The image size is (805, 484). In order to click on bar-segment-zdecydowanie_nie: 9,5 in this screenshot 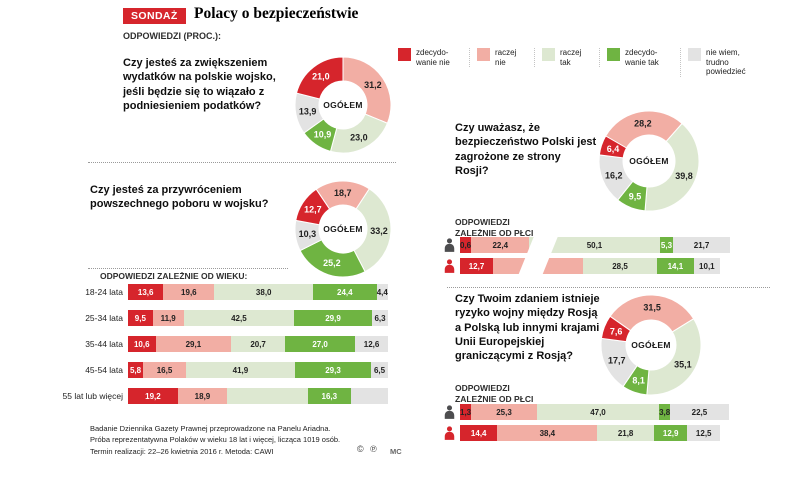, I will do `click(140, 318)`.